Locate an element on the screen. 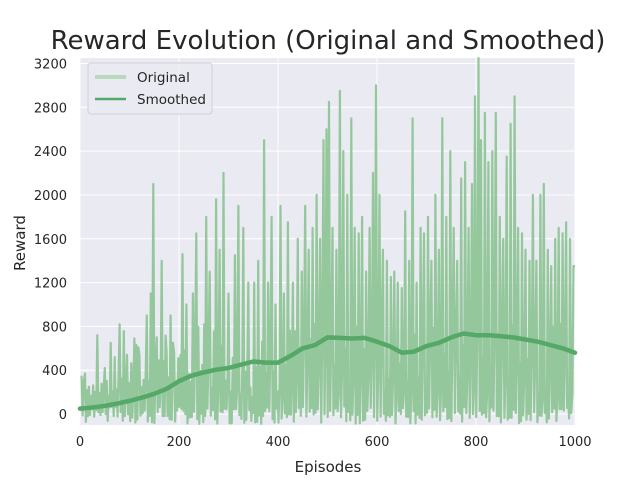  x-tick-label: 200 is located at coordinates (179, 442).